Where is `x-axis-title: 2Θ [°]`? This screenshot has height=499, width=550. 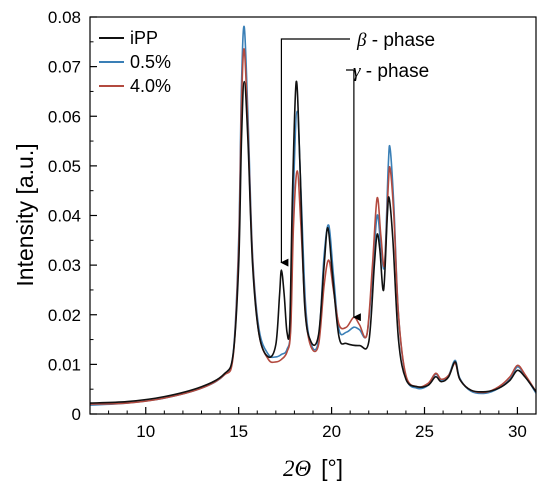 x-axis-title: 2Θ [°] is located at coordinates (313, 468).